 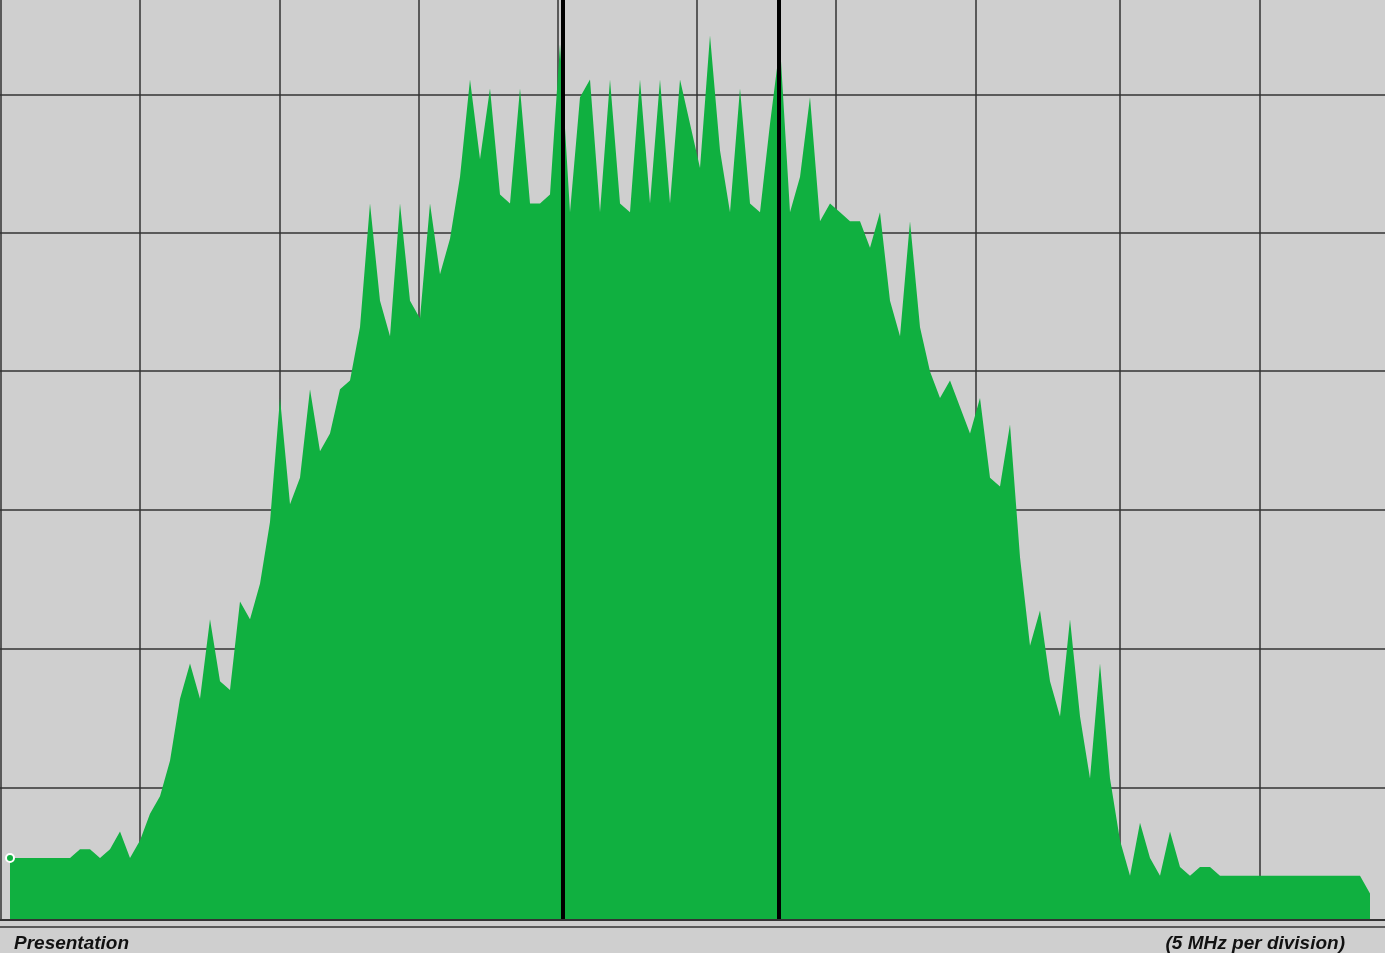 I want to click on text: Presentation, so click(x=72, y=942).